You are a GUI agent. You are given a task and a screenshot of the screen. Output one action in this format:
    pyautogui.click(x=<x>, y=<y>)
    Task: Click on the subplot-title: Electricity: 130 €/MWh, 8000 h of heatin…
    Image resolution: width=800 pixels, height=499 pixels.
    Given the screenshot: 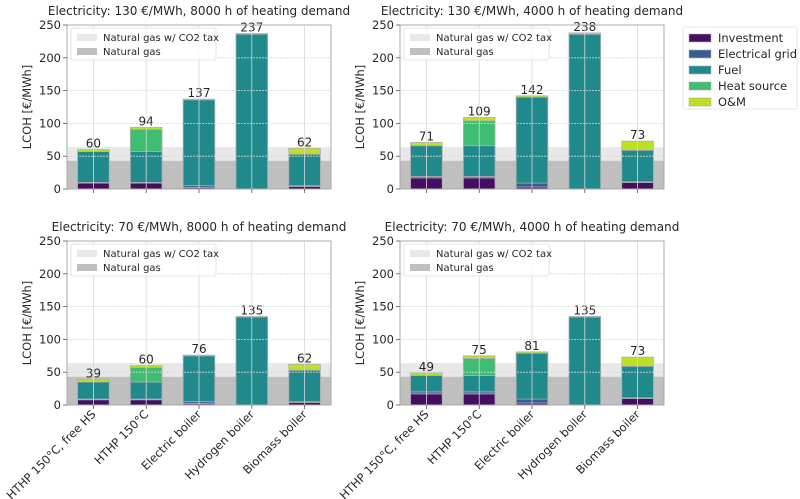 What is the action you would take?
    pyautogui.click(x=199, y=11)
    